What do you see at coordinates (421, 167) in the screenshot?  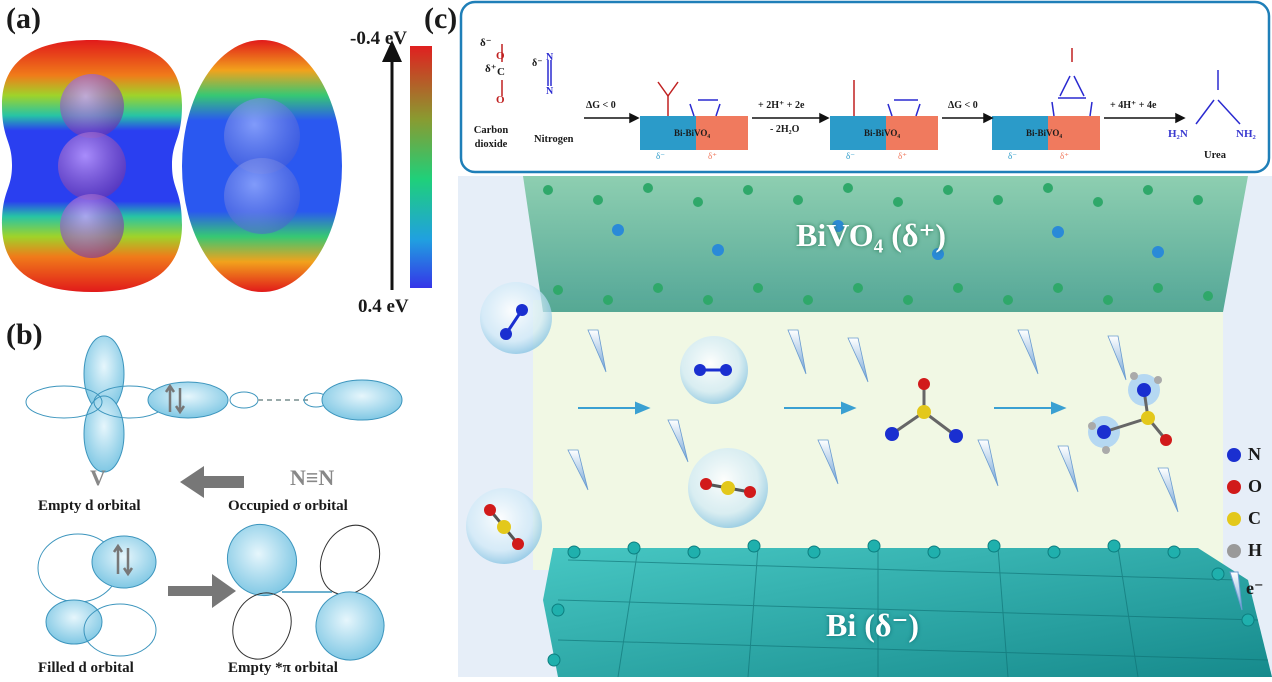 I see `color-scale-bar` at bounding box center [421, 167].